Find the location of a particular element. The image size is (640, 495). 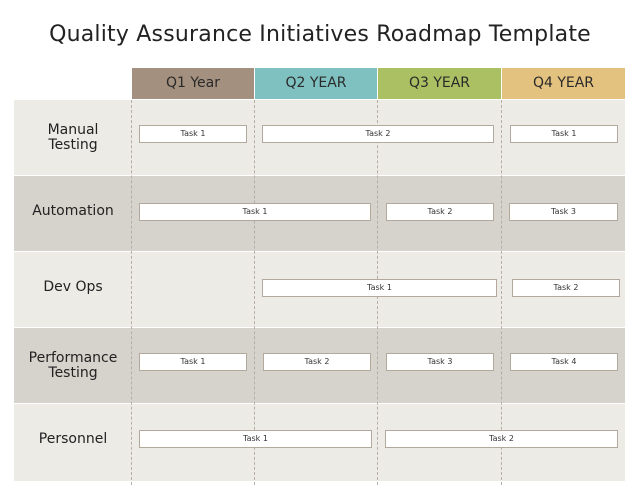

row-label-automation: Automation is located at coordinates (73, 210).